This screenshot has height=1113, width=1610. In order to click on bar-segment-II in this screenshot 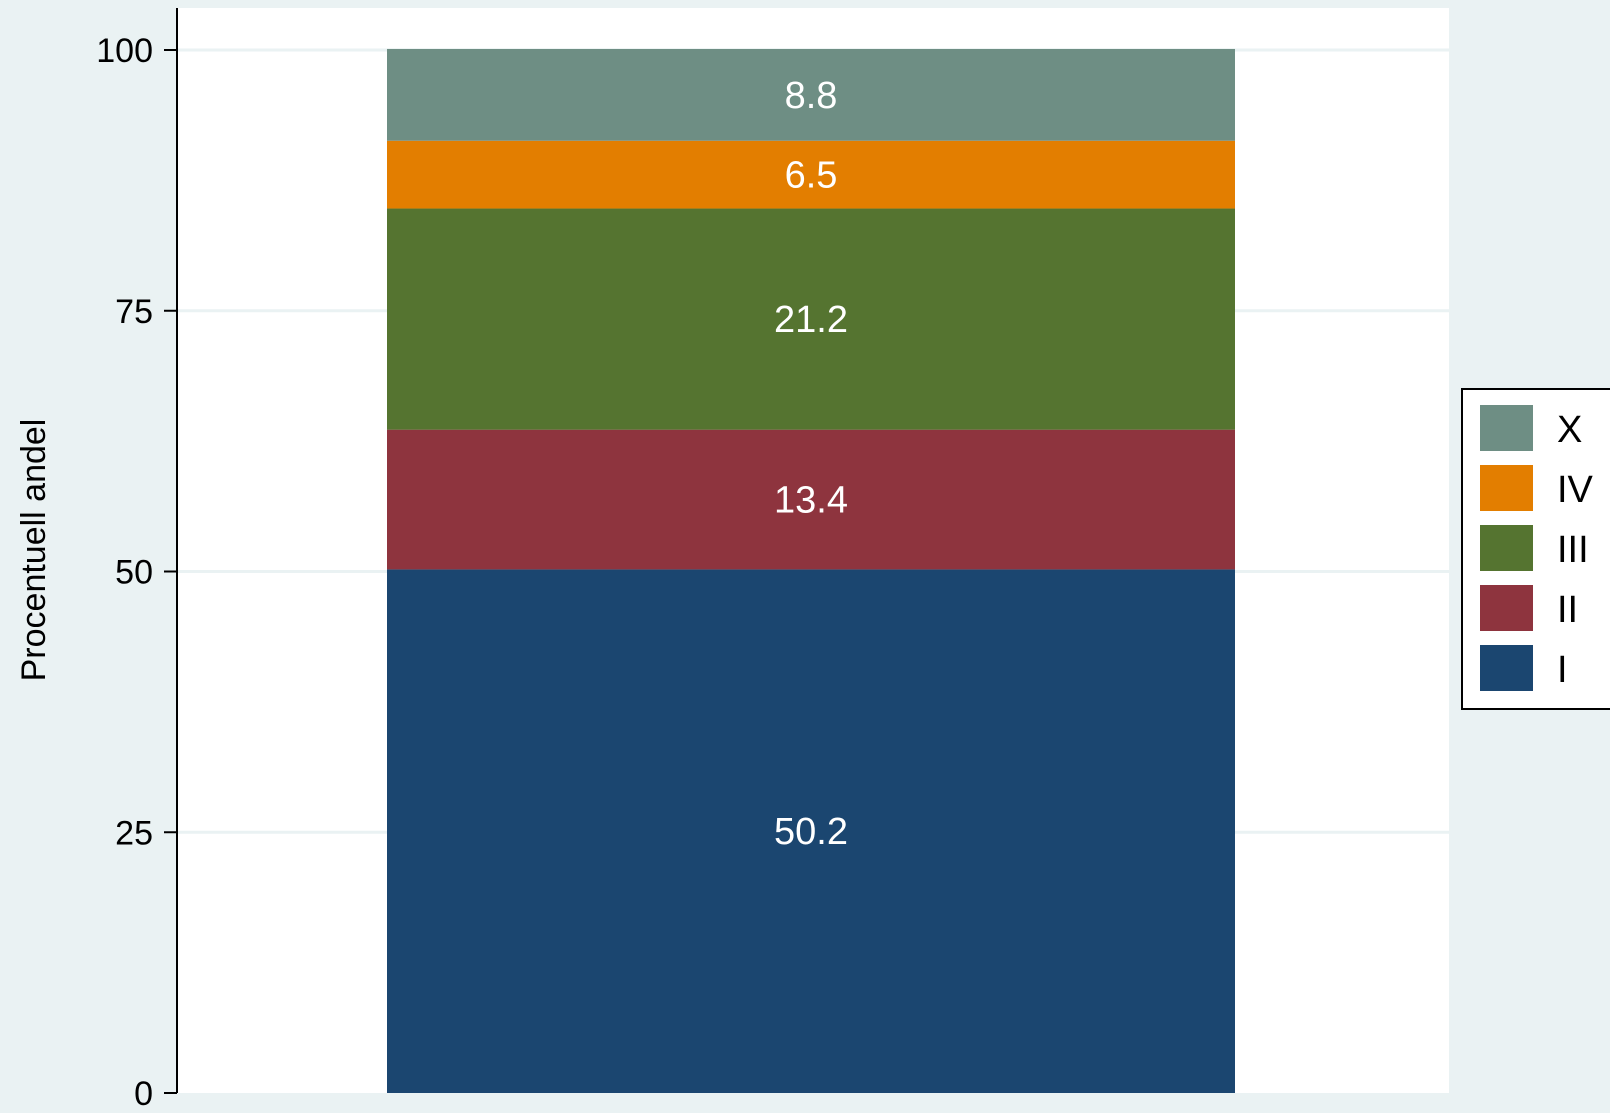, I will do `click(811, 499)`.